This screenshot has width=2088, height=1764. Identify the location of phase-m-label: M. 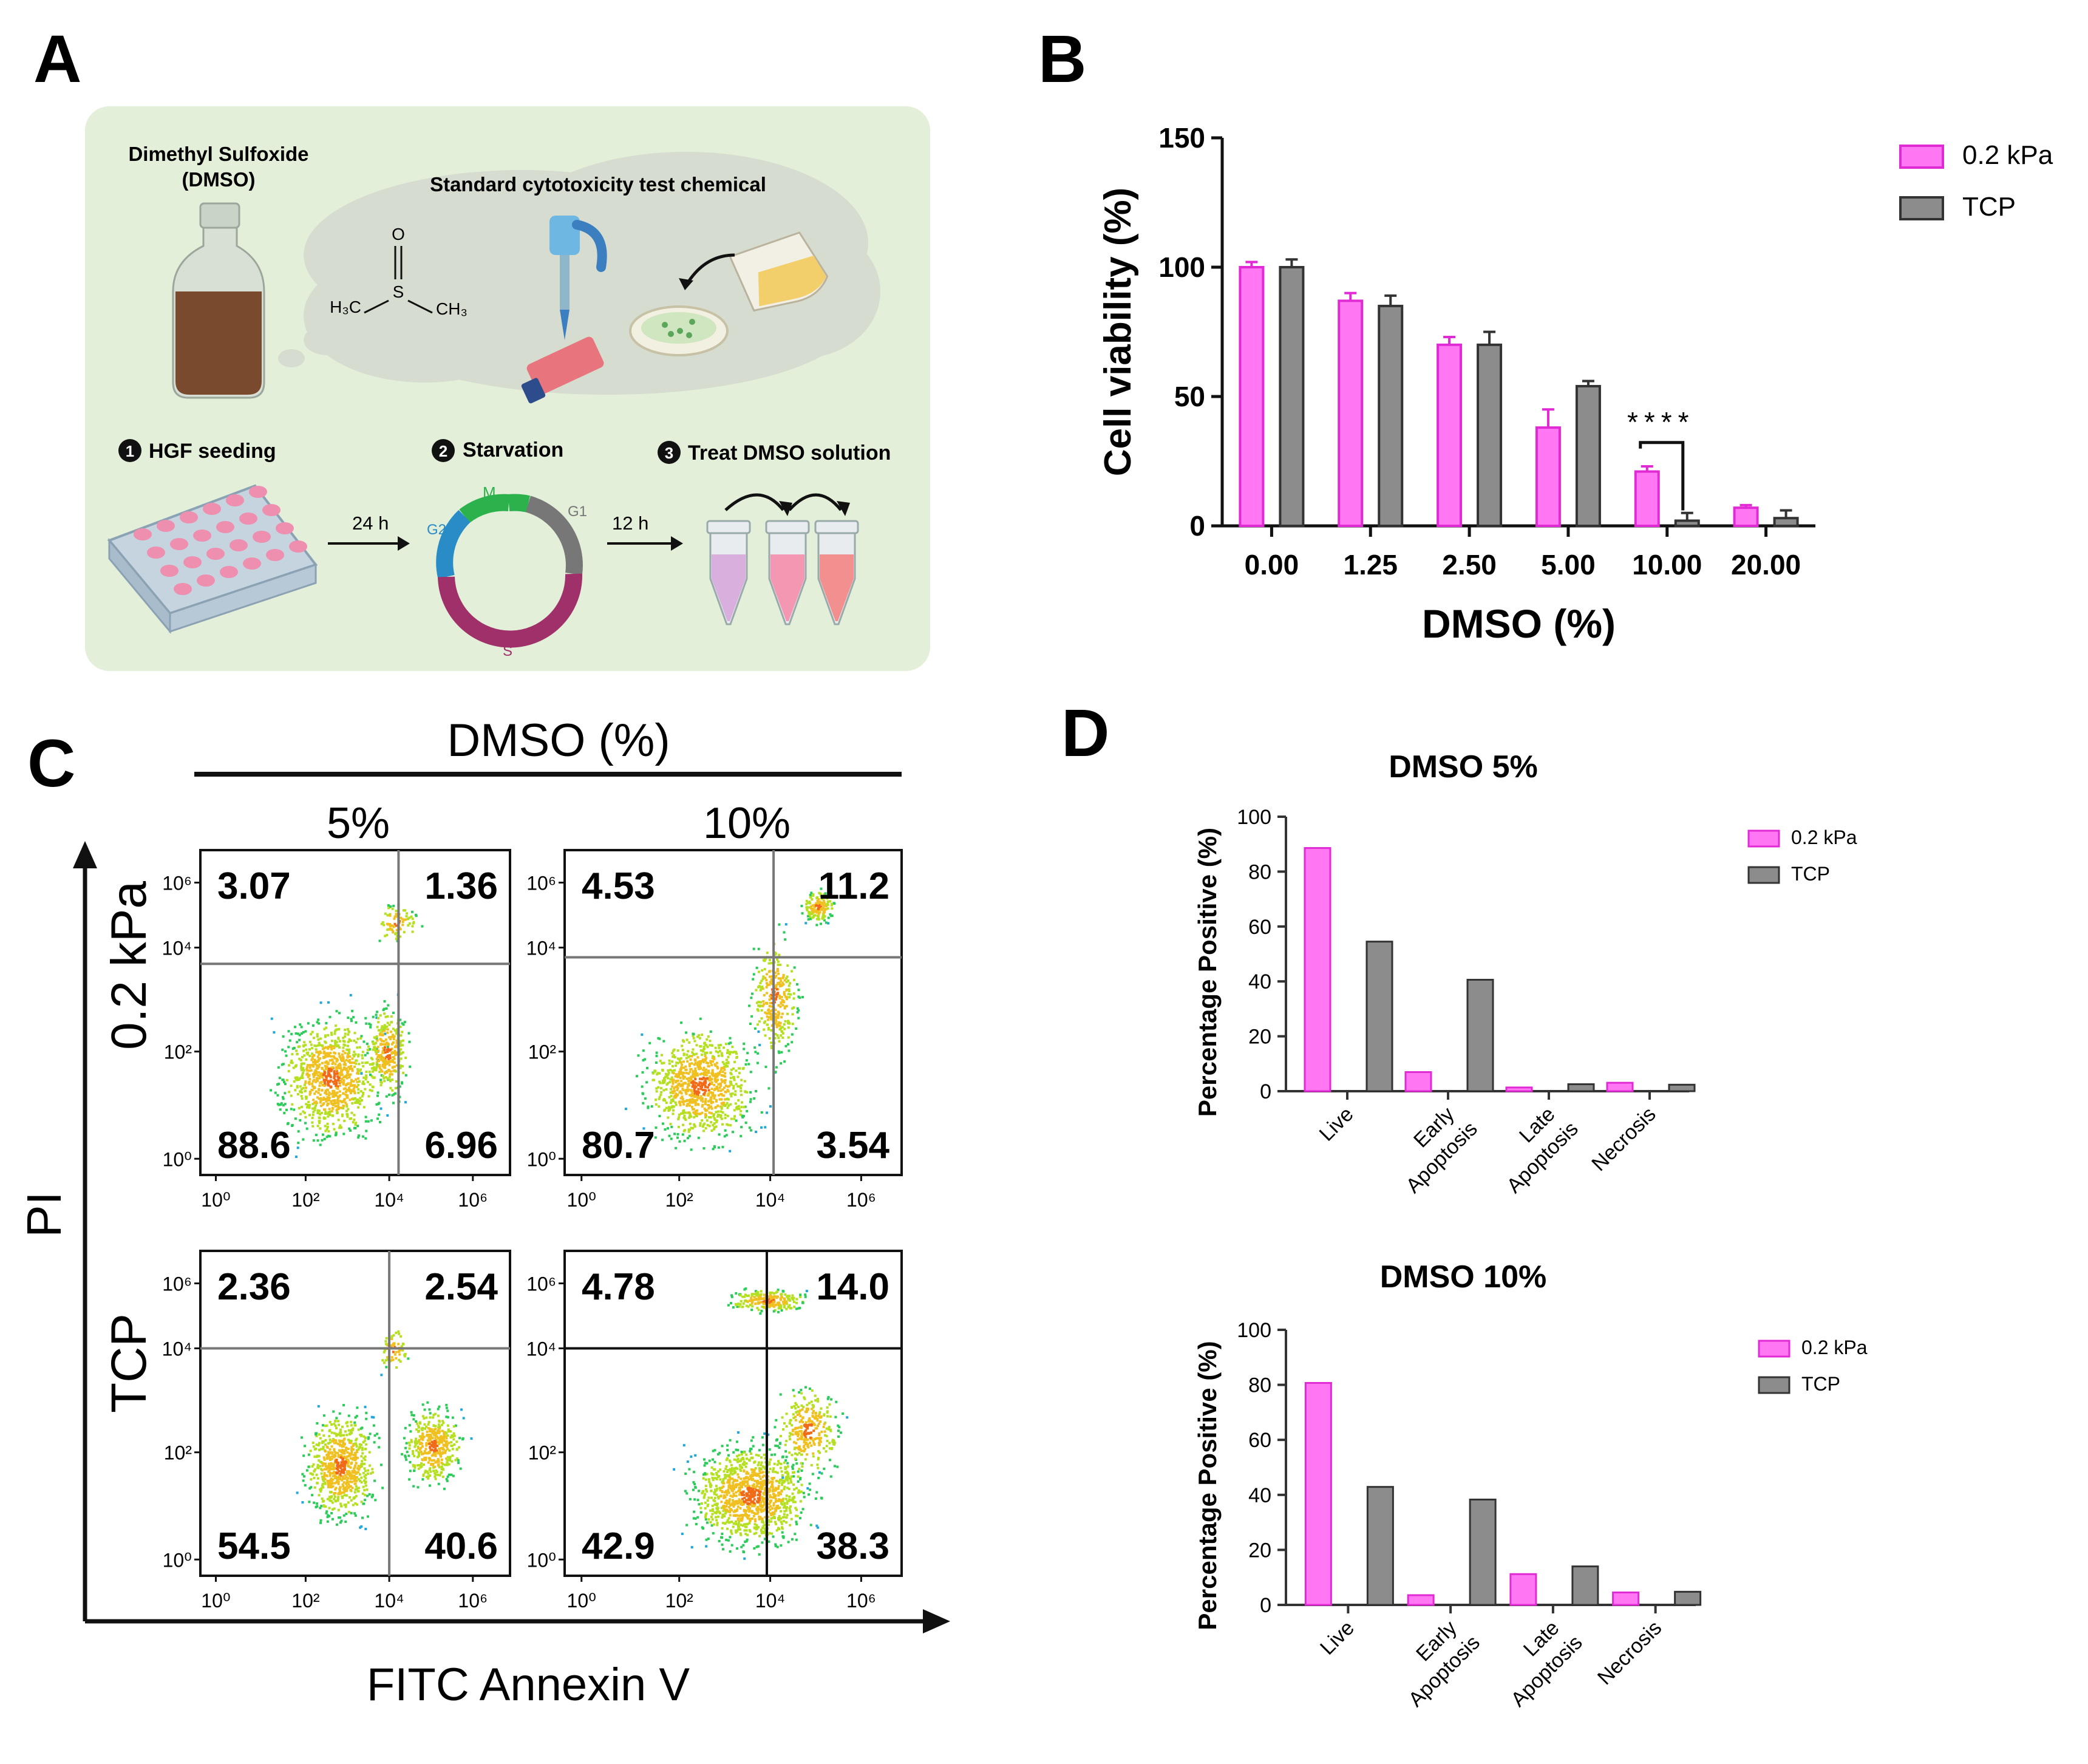
(490, 492).